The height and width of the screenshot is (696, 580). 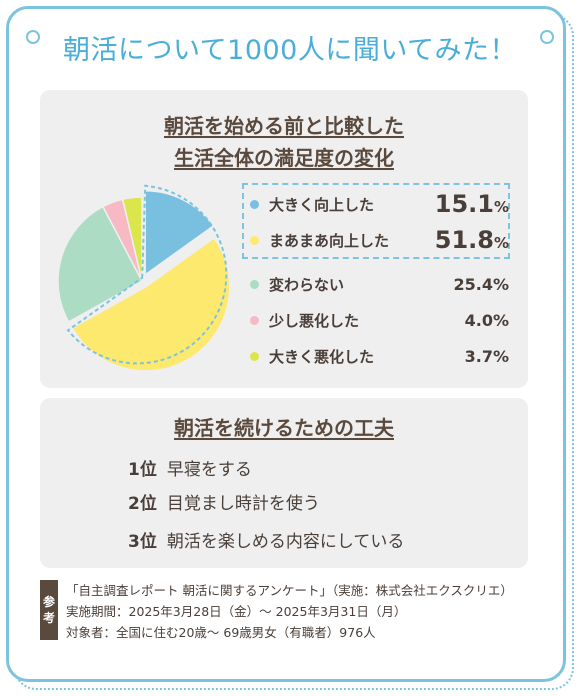 What do you see at coordinates (379, 204) in the screenshot?
I see `legend-item-1: 大きく向上した 15.1%` at bounding box center [379, 204].